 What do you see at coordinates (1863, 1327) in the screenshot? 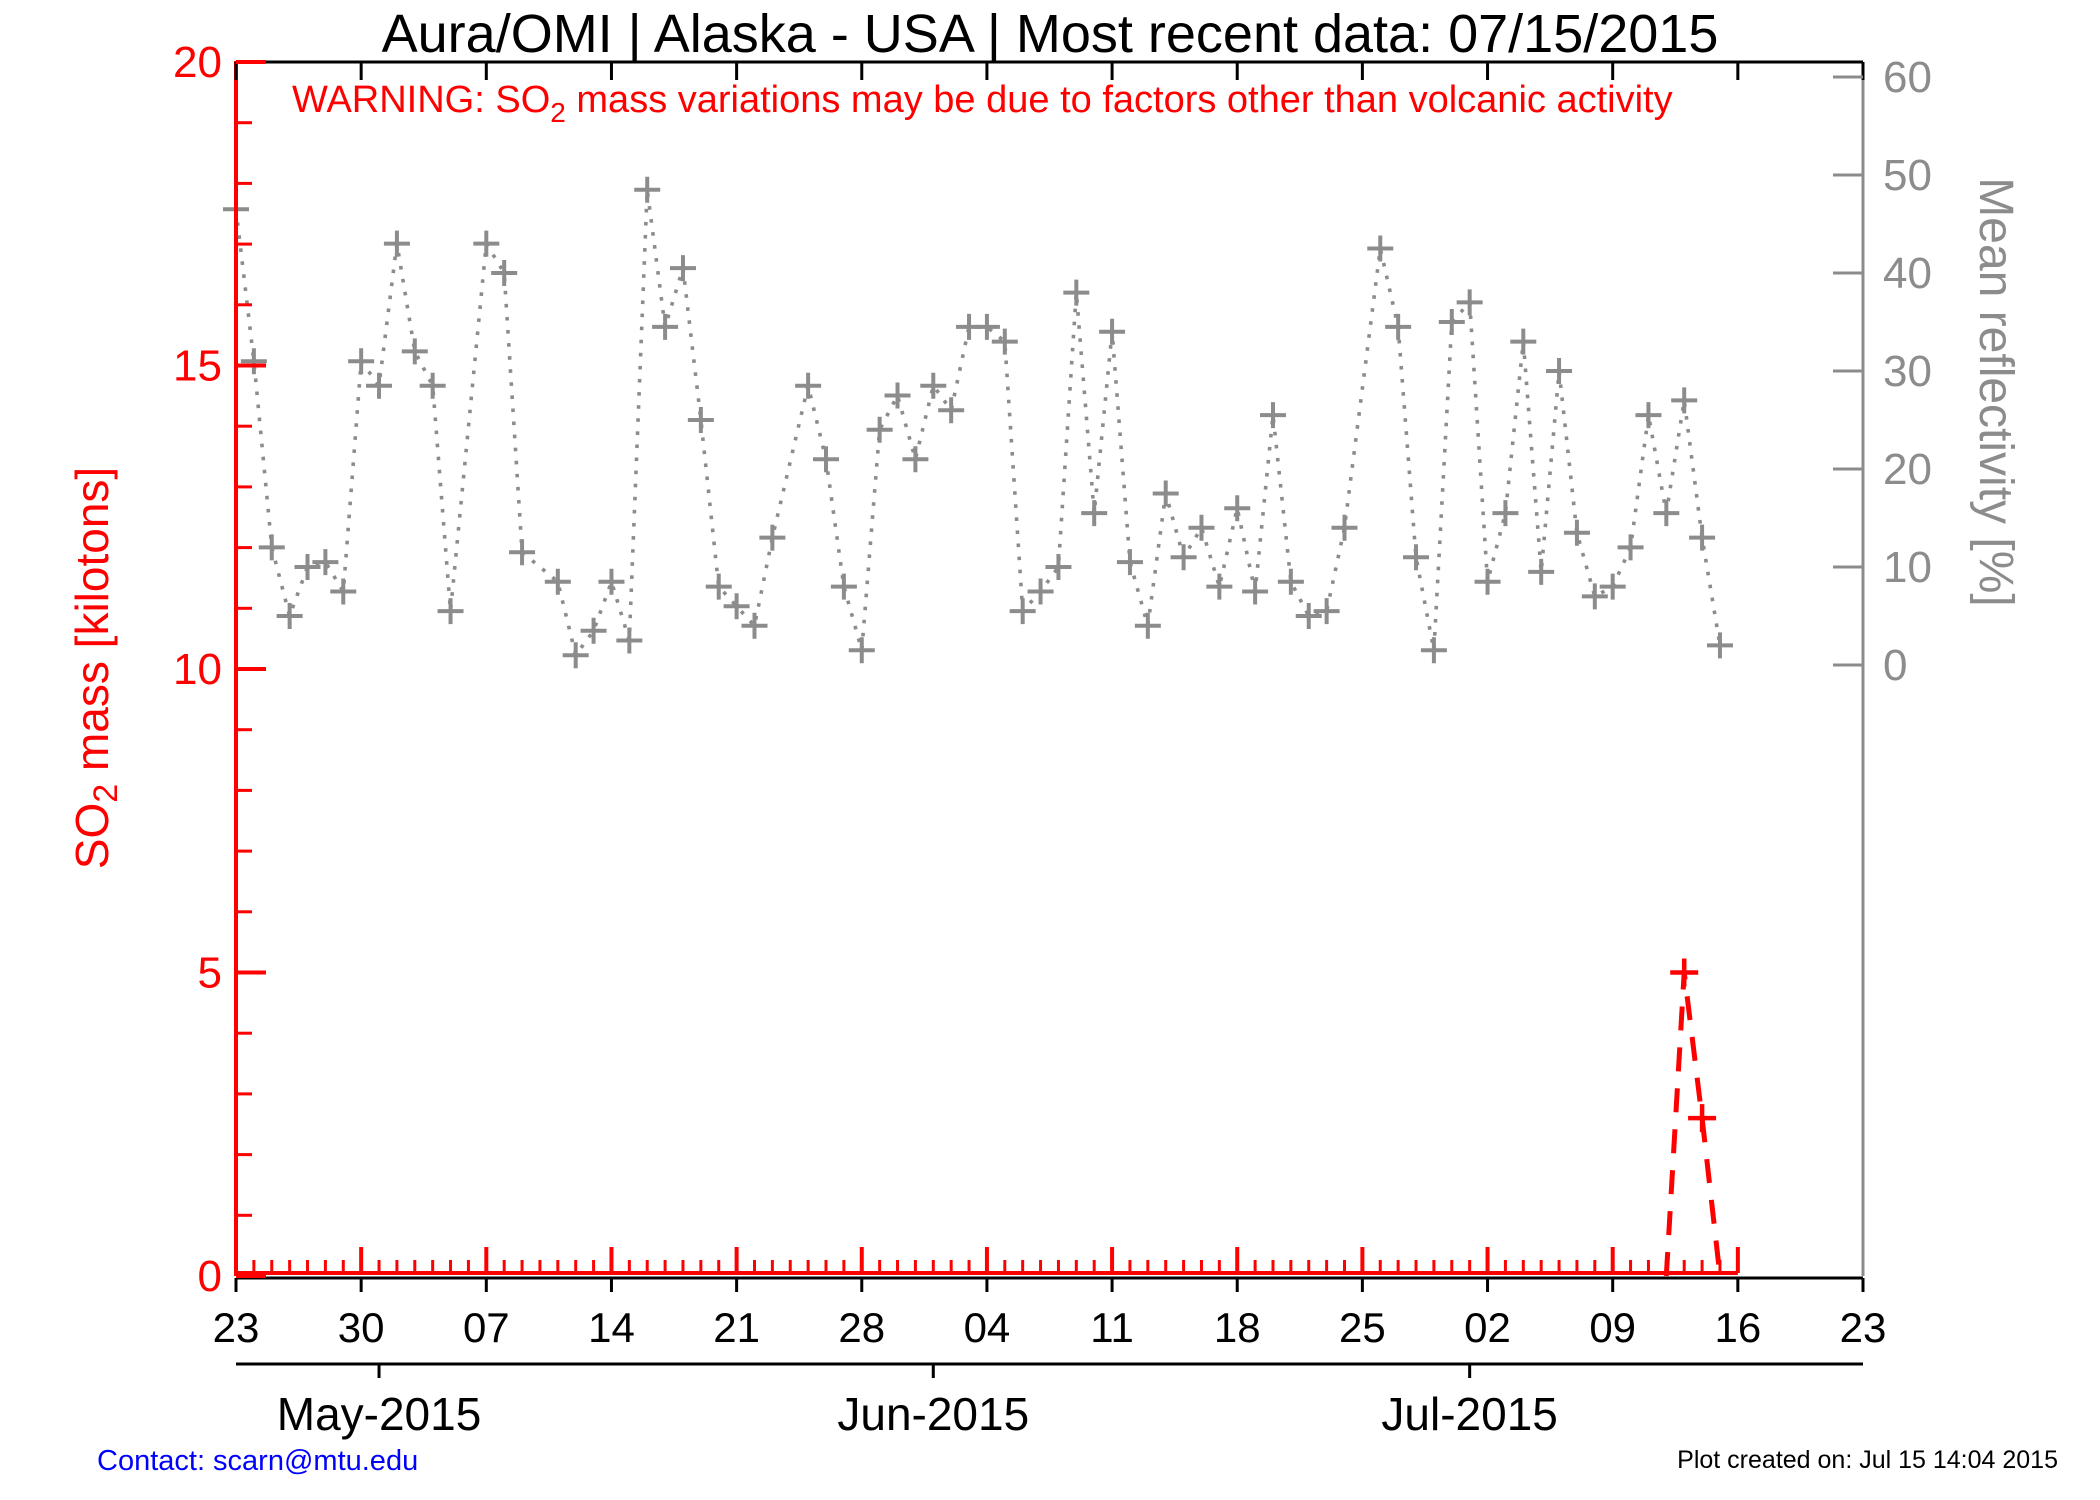
I see `x-tick-label: 23` at bounding box center [1863, 1327].